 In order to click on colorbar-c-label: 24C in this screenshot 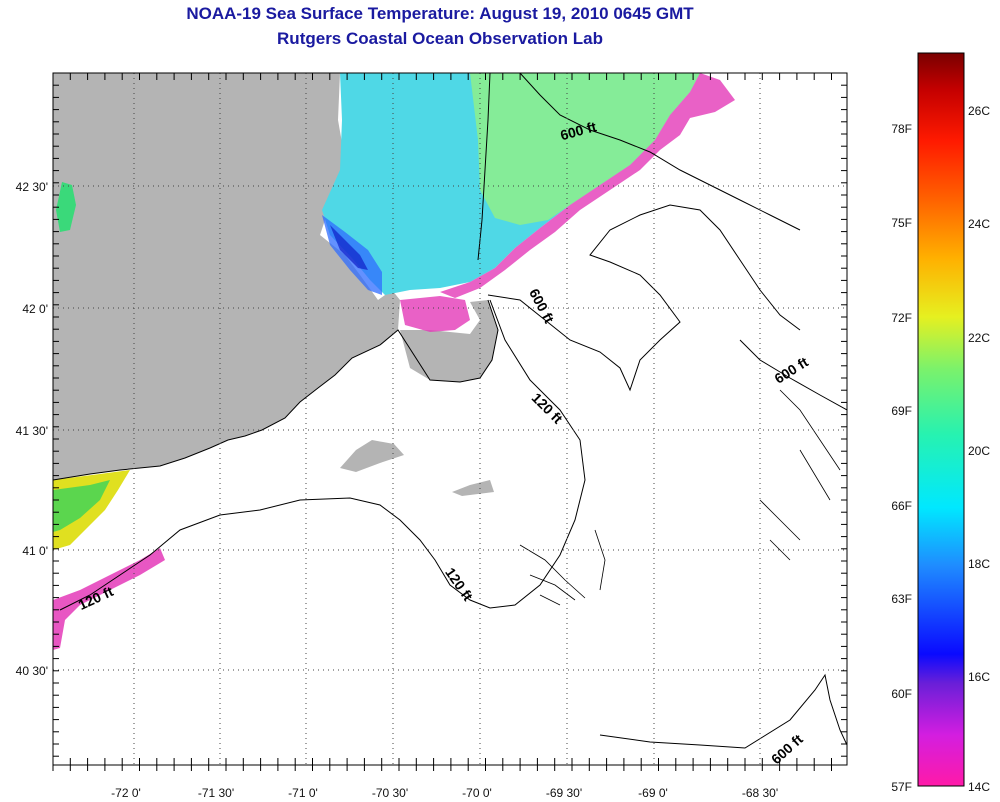, I will do `click(979, 224)`.